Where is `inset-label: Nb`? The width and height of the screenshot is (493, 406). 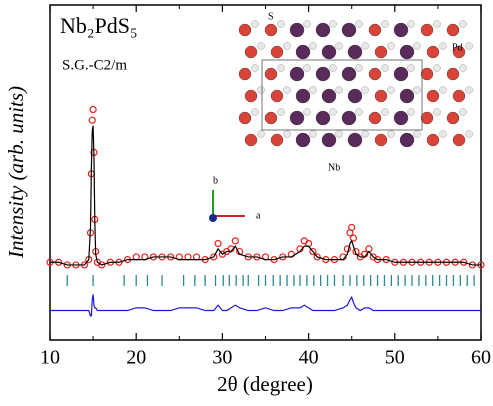
inset-label: Nb is located at coordinates (334, 167).